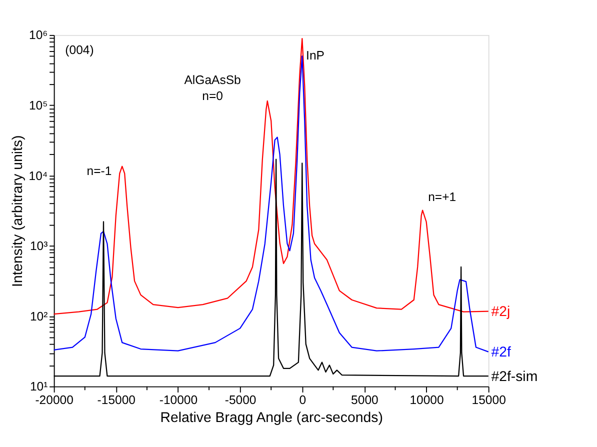 Image resolution: width=597 pixels, height=447 pixels. Describe the element at coordinates (38, 105) in the screenshot. I see `y-tick-label: 10⁵` at that location.